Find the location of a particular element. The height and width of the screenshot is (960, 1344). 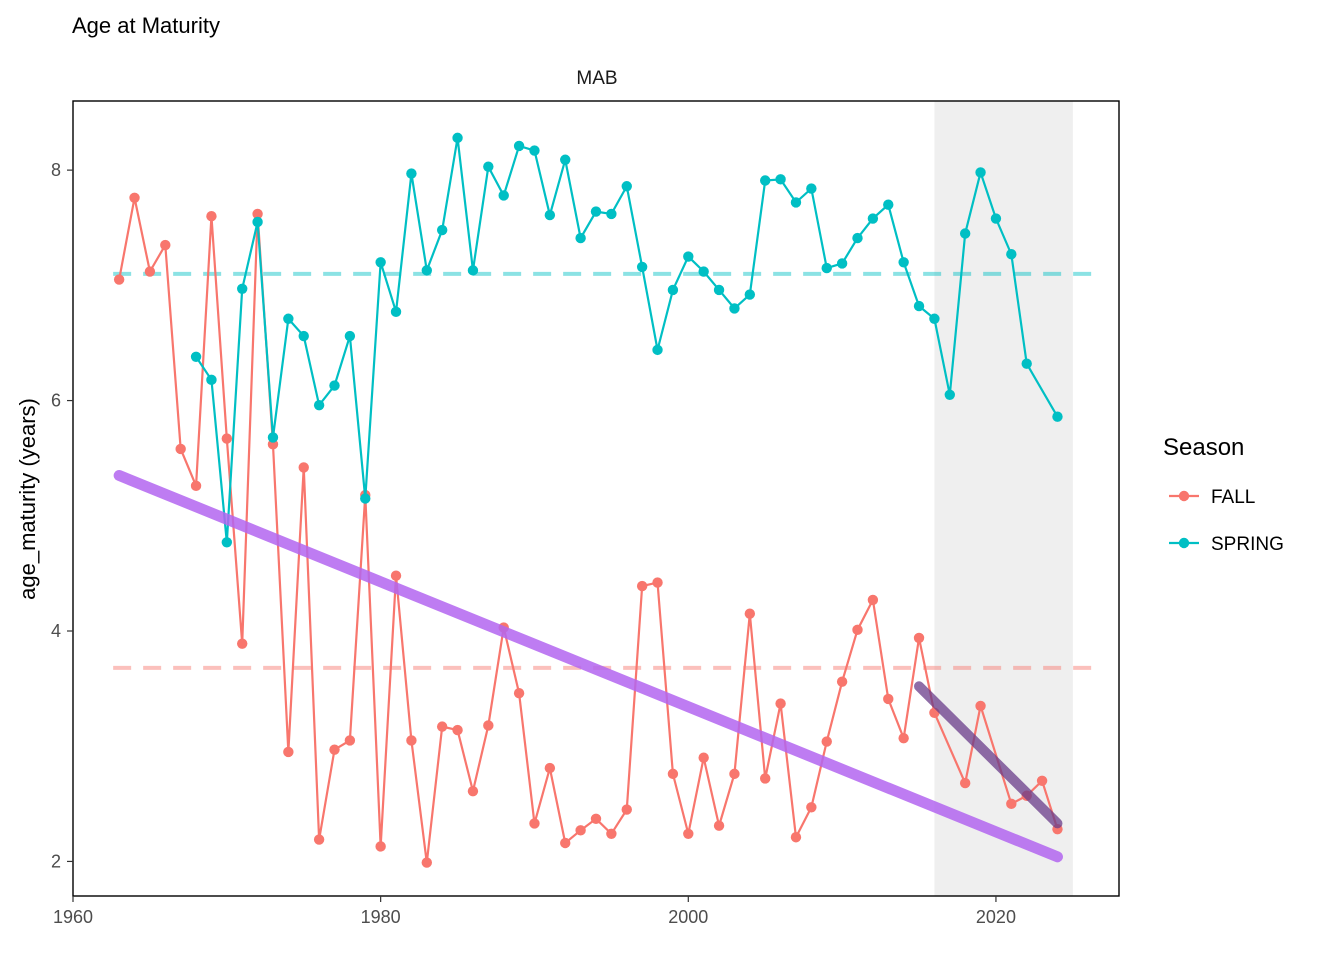

y-axis-title: age_maturity (years) is located at coordinates (27, 499).